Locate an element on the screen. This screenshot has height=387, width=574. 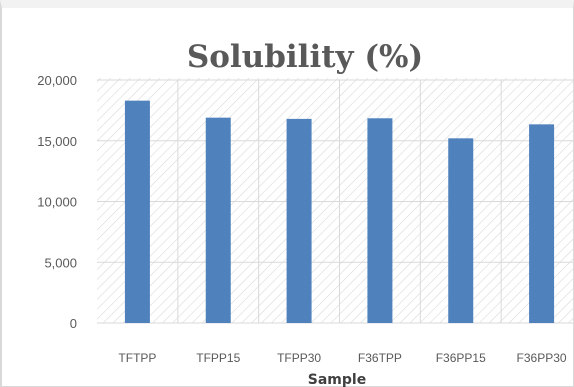
y-tick-label: 20,000 is located at coordinates (57, 80).